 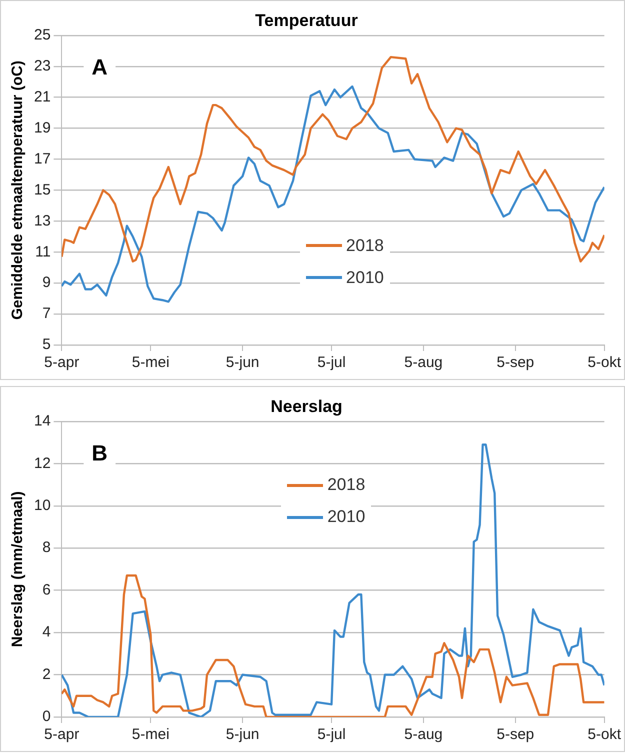 I want to click on y-tick-label: 6, so click(x=46, y=589).